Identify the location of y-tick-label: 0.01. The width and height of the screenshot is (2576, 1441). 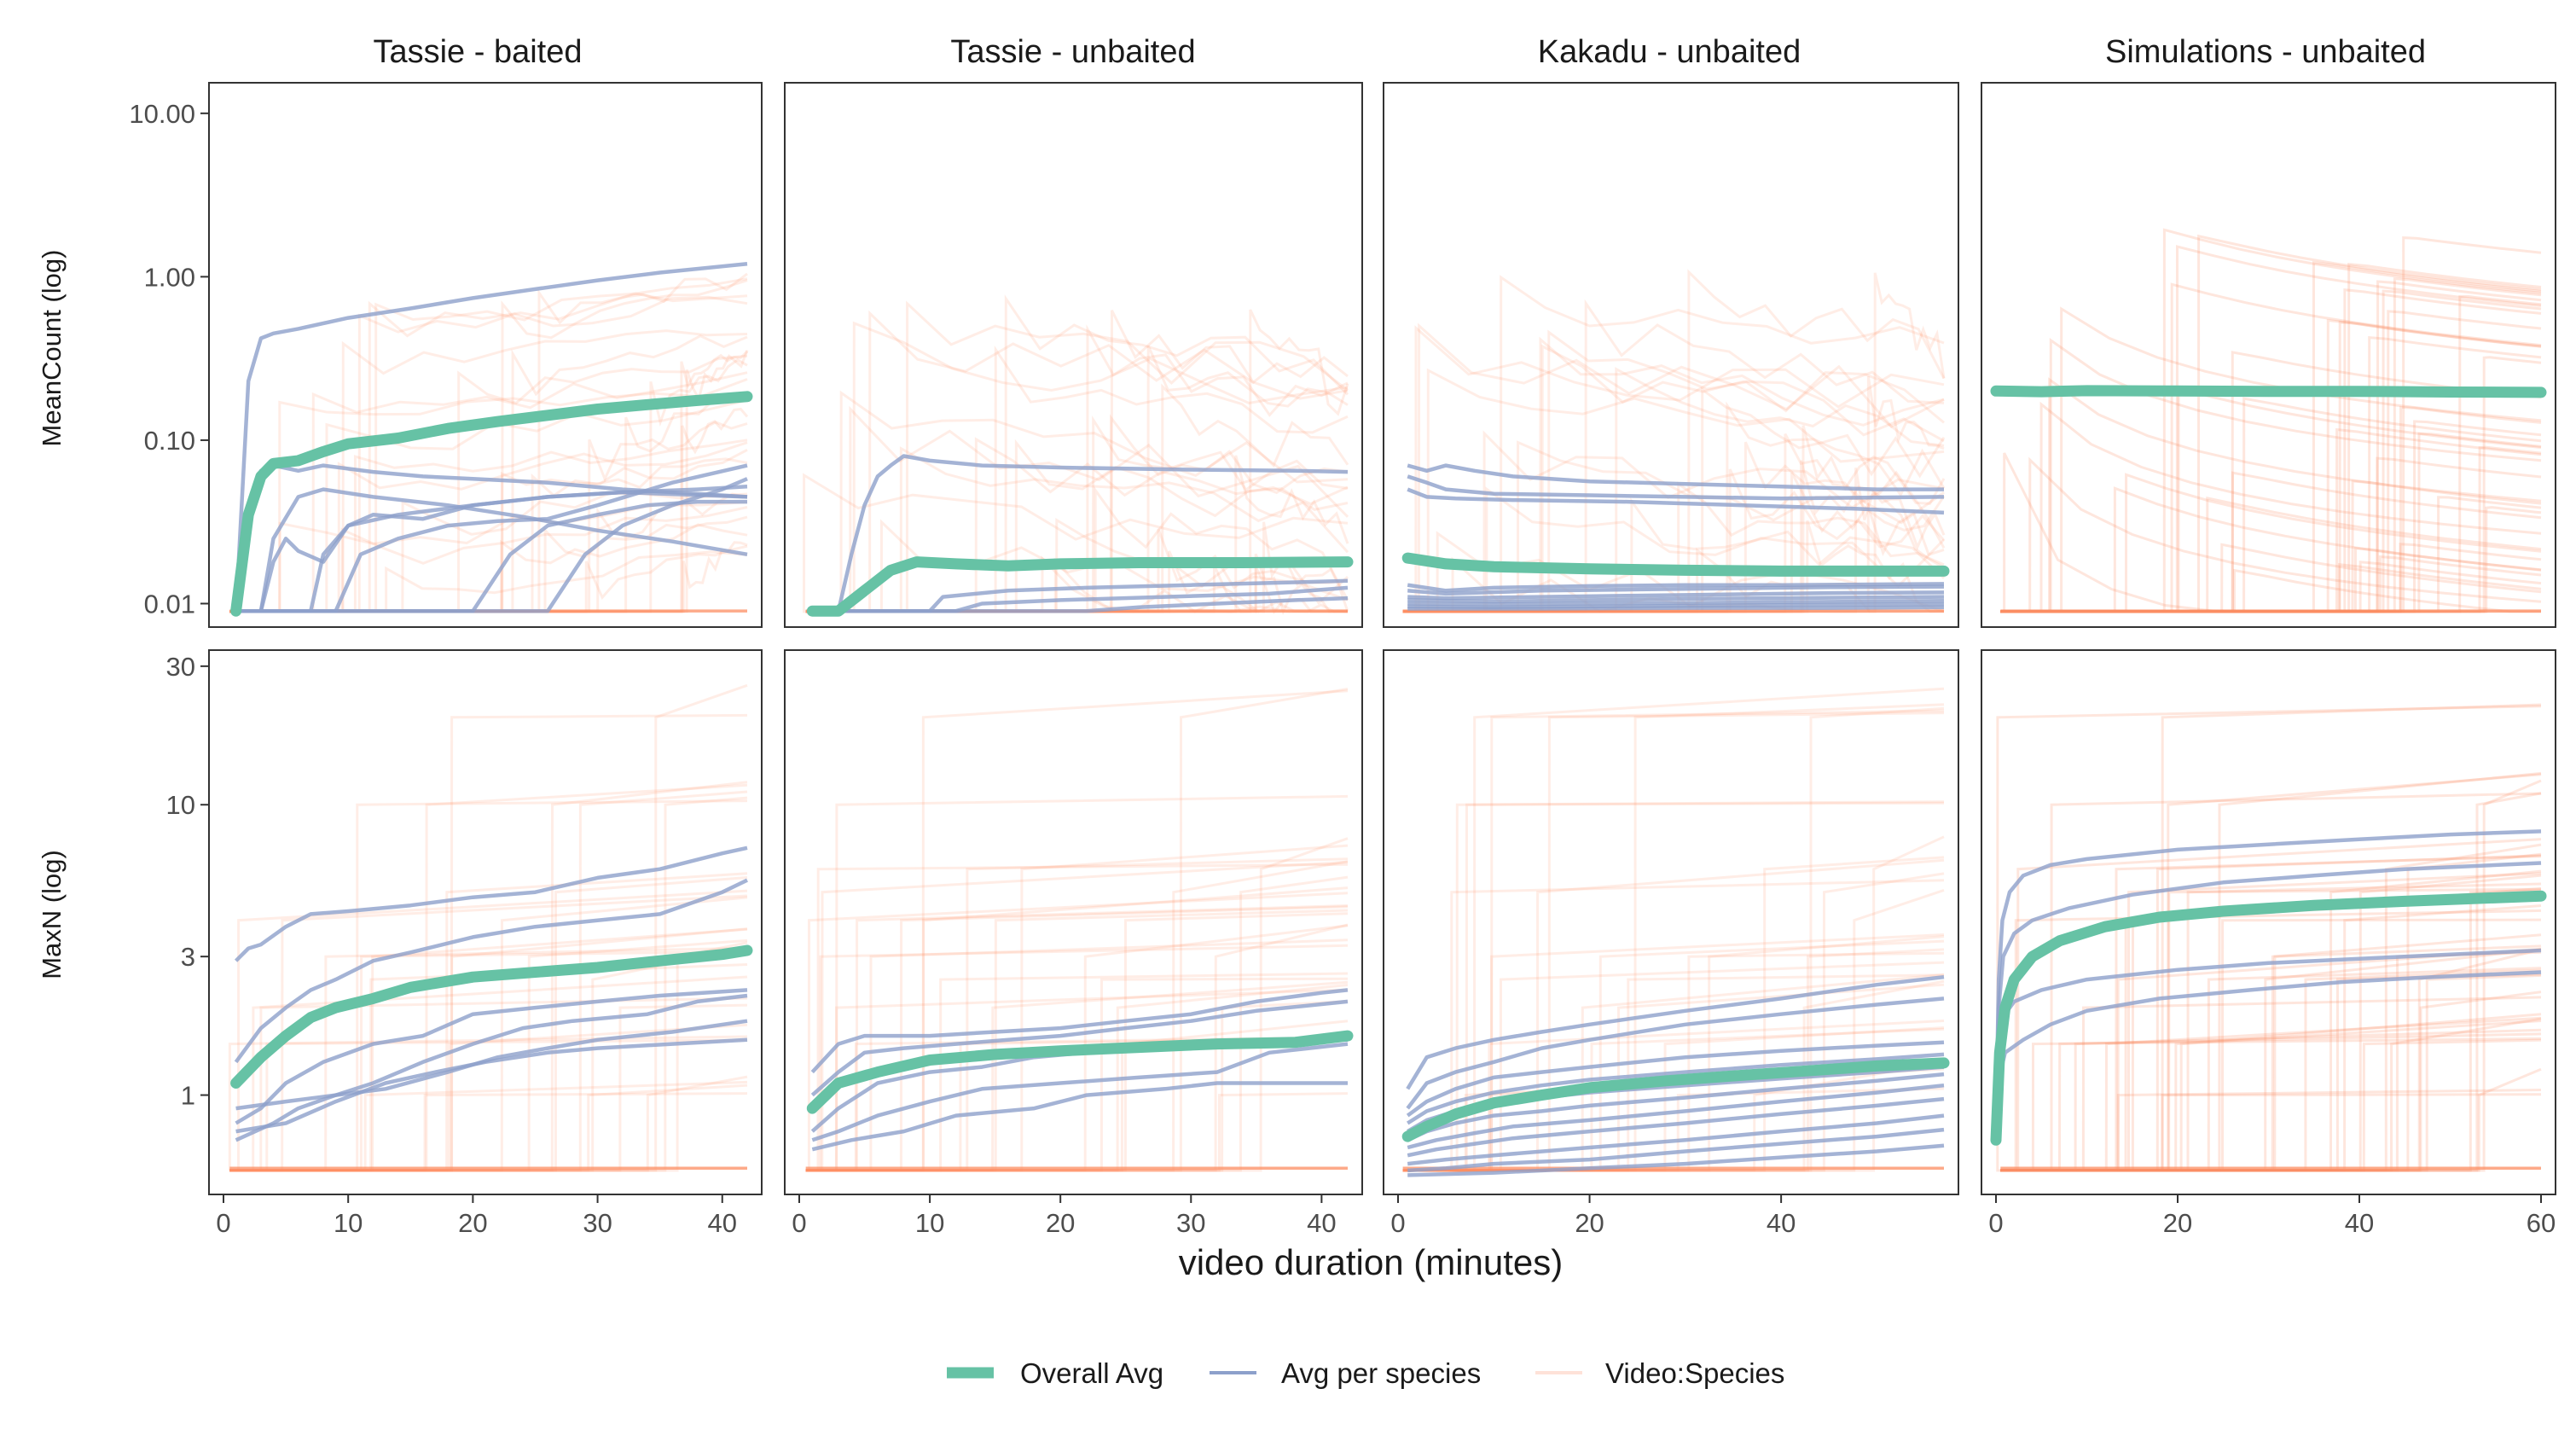
(169, 604).